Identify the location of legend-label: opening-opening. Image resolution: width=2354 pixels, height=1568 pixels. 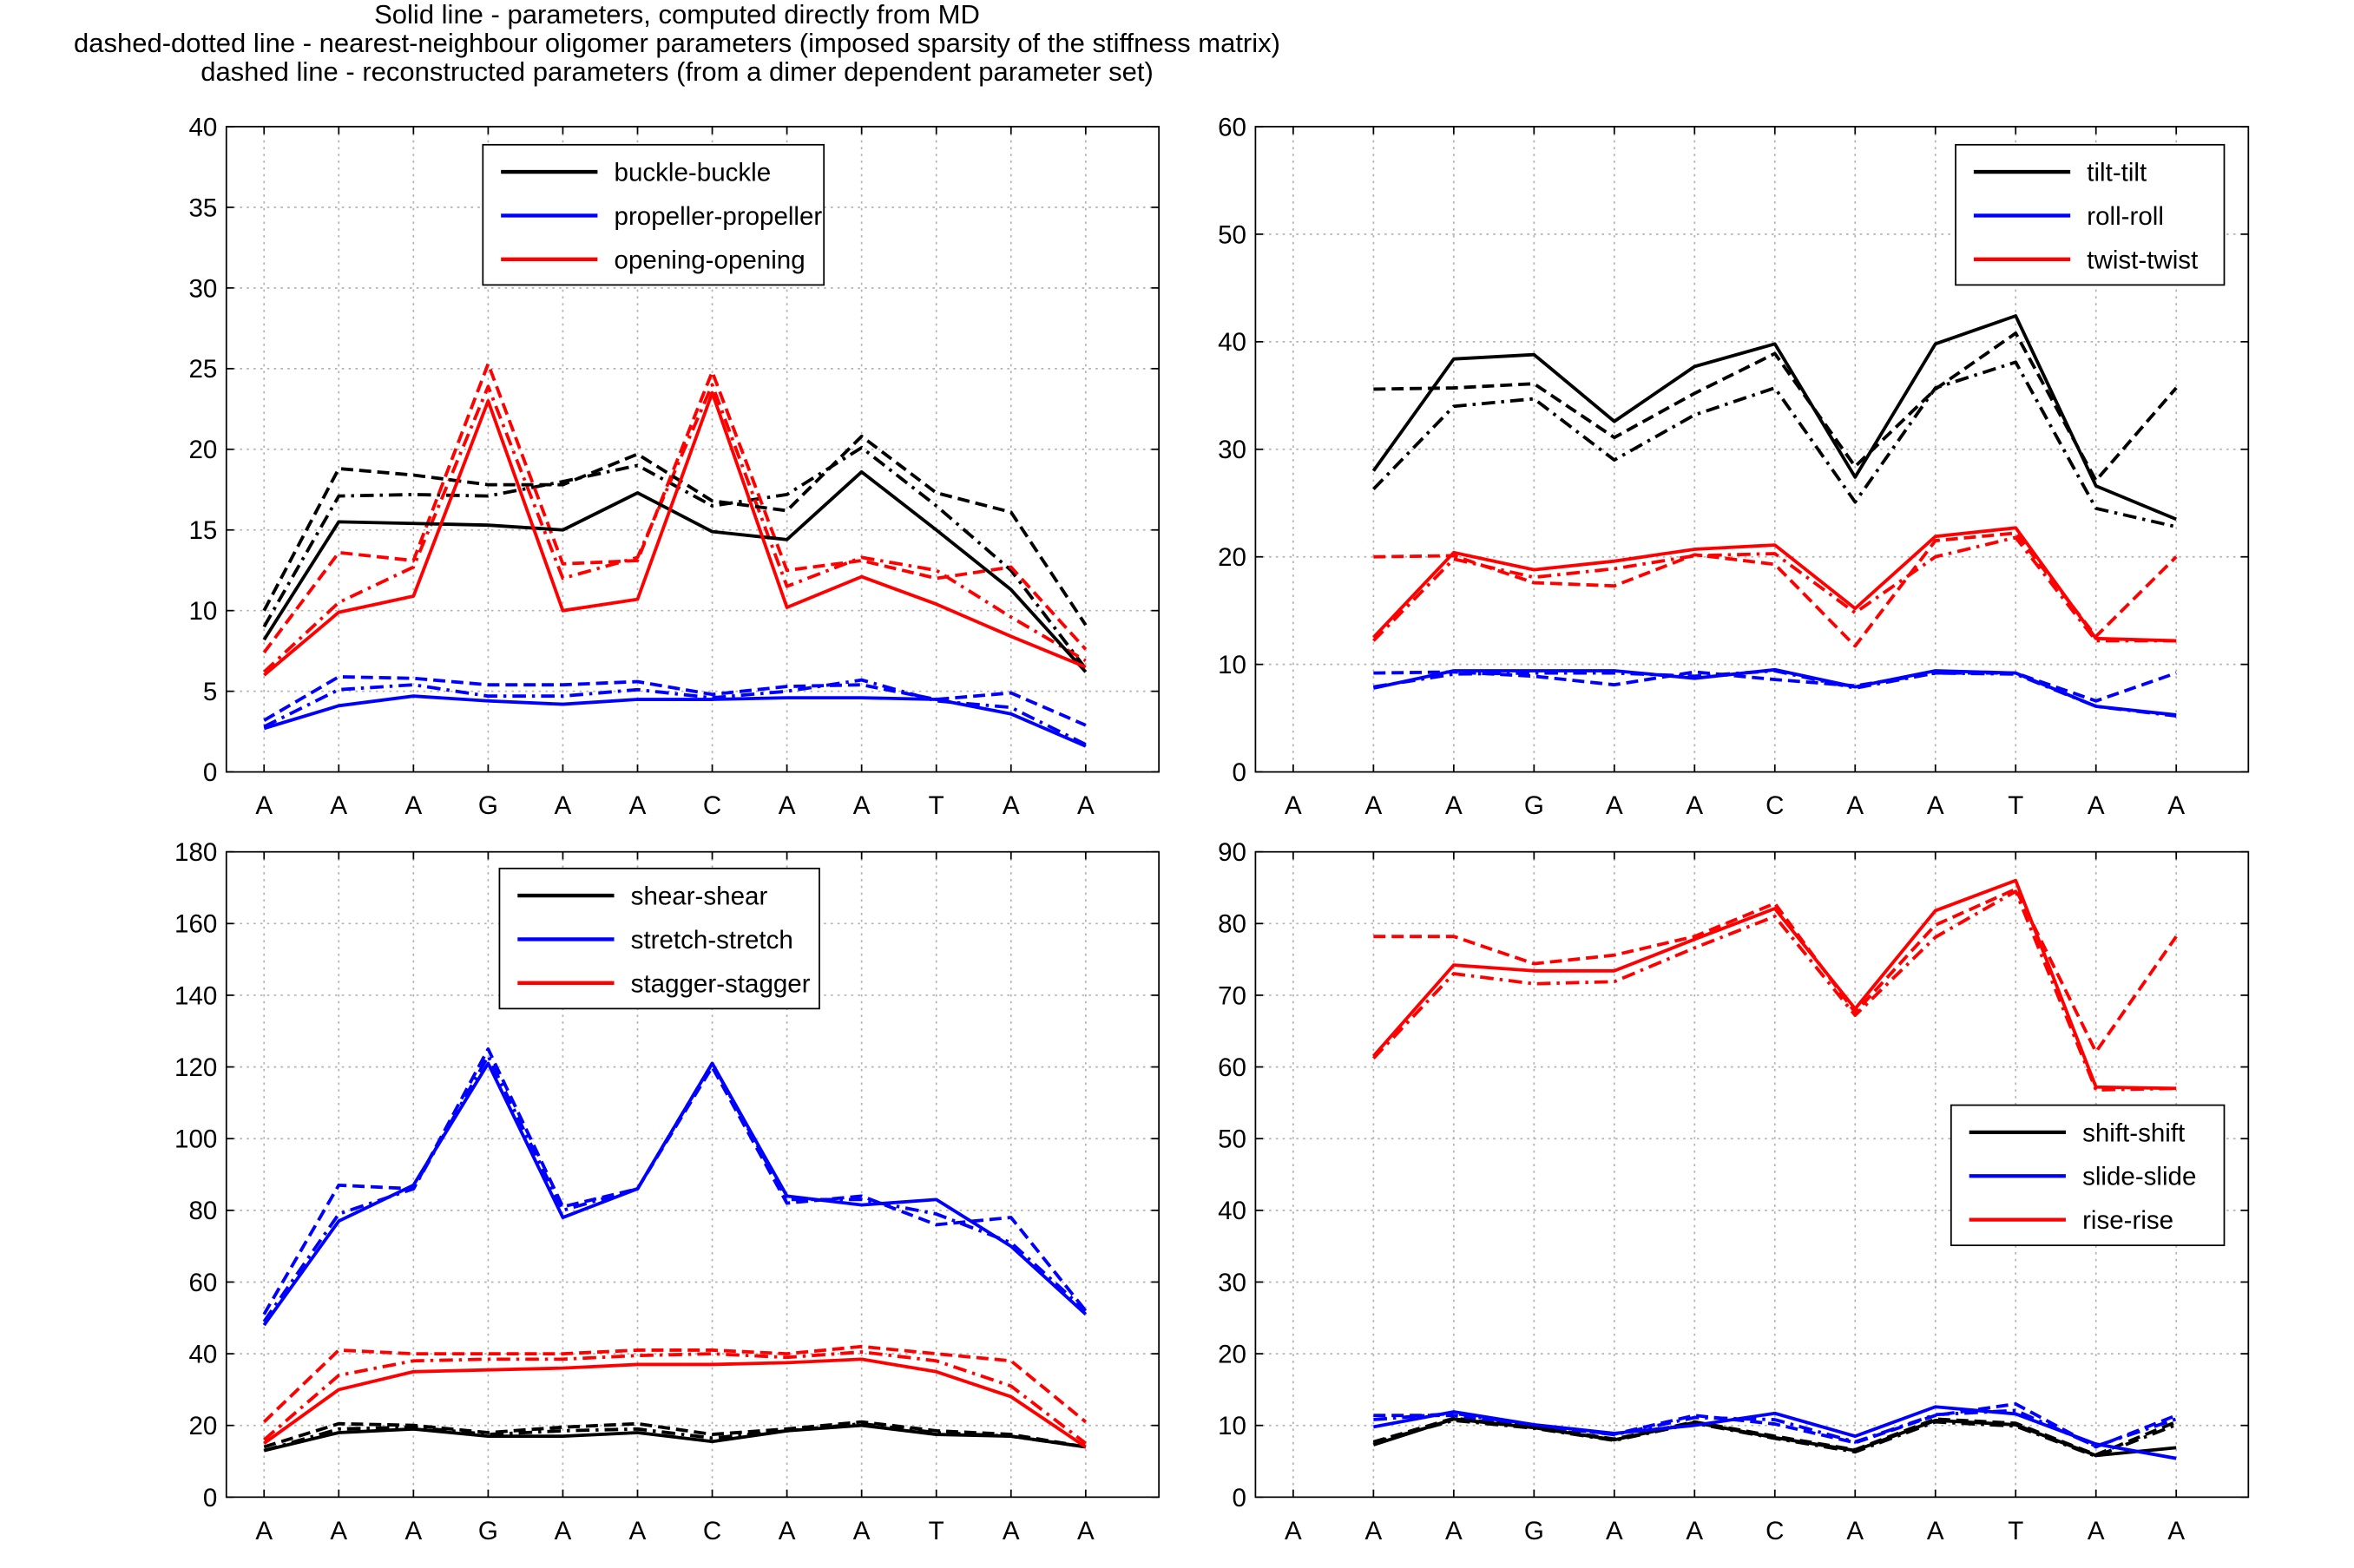
(710, 260).